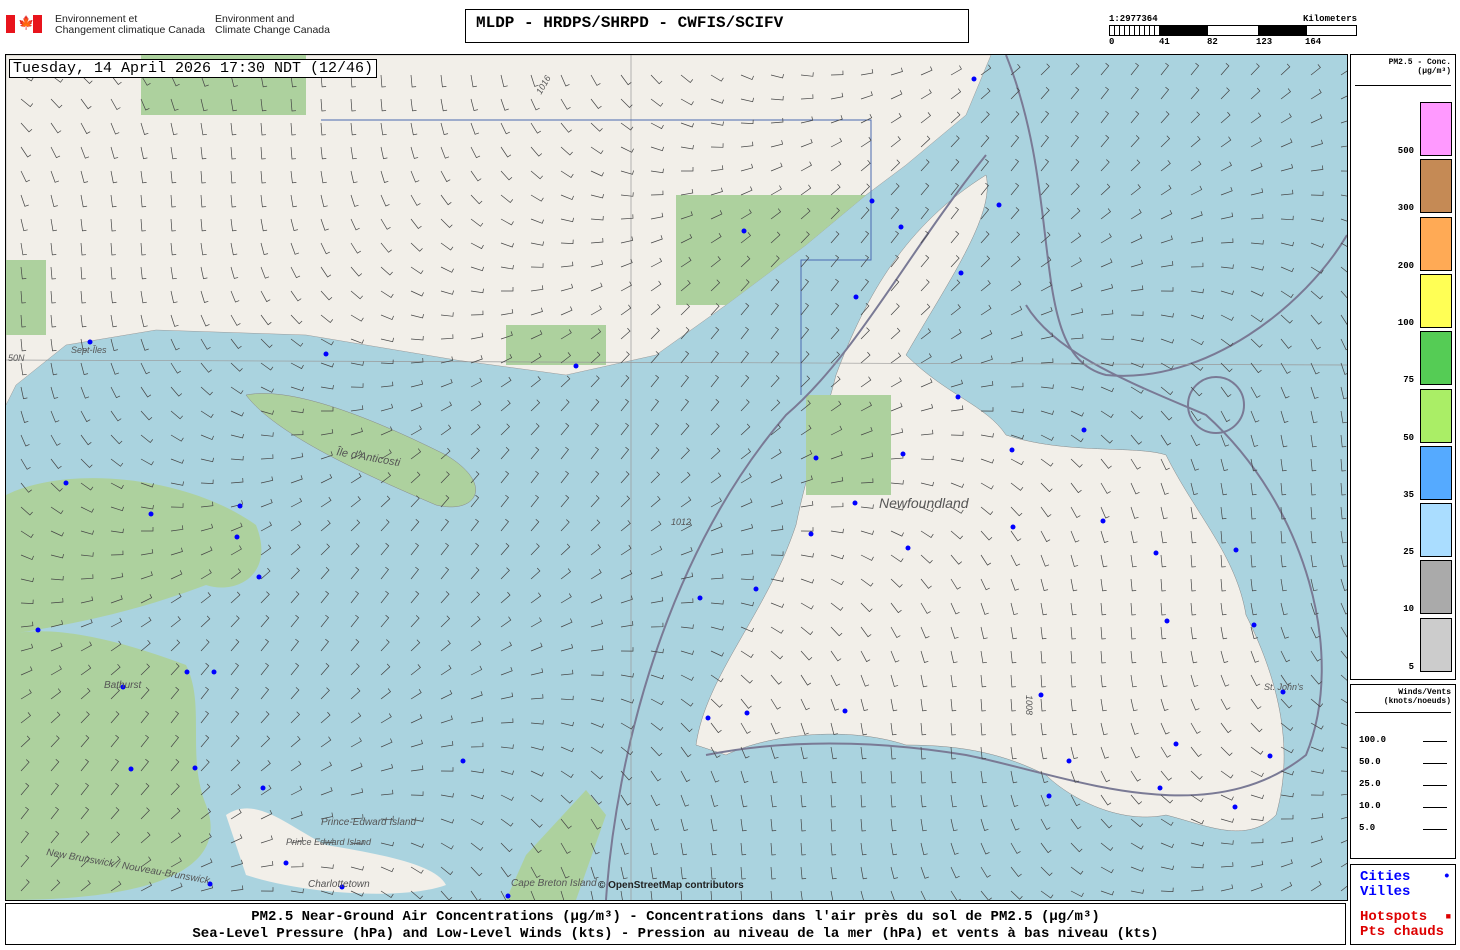 The height and width of the screenshot is (950, 1460). What do you see at coordinates (1405, 151) in the screenshot?
I see `legend-label: 500` at bounding box center [1405, 151].